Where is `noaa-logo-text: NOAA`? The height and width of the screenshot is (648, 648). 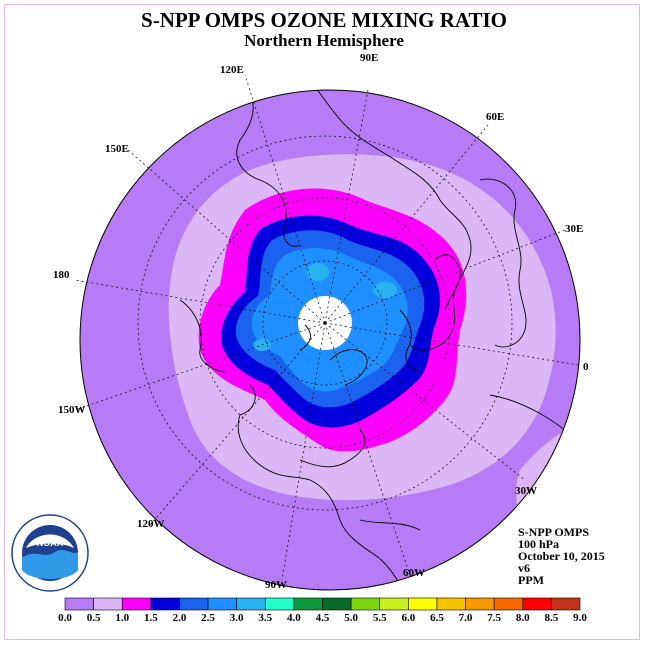
noaa-logo-text: NOAA is located at coordinates (50, 543).